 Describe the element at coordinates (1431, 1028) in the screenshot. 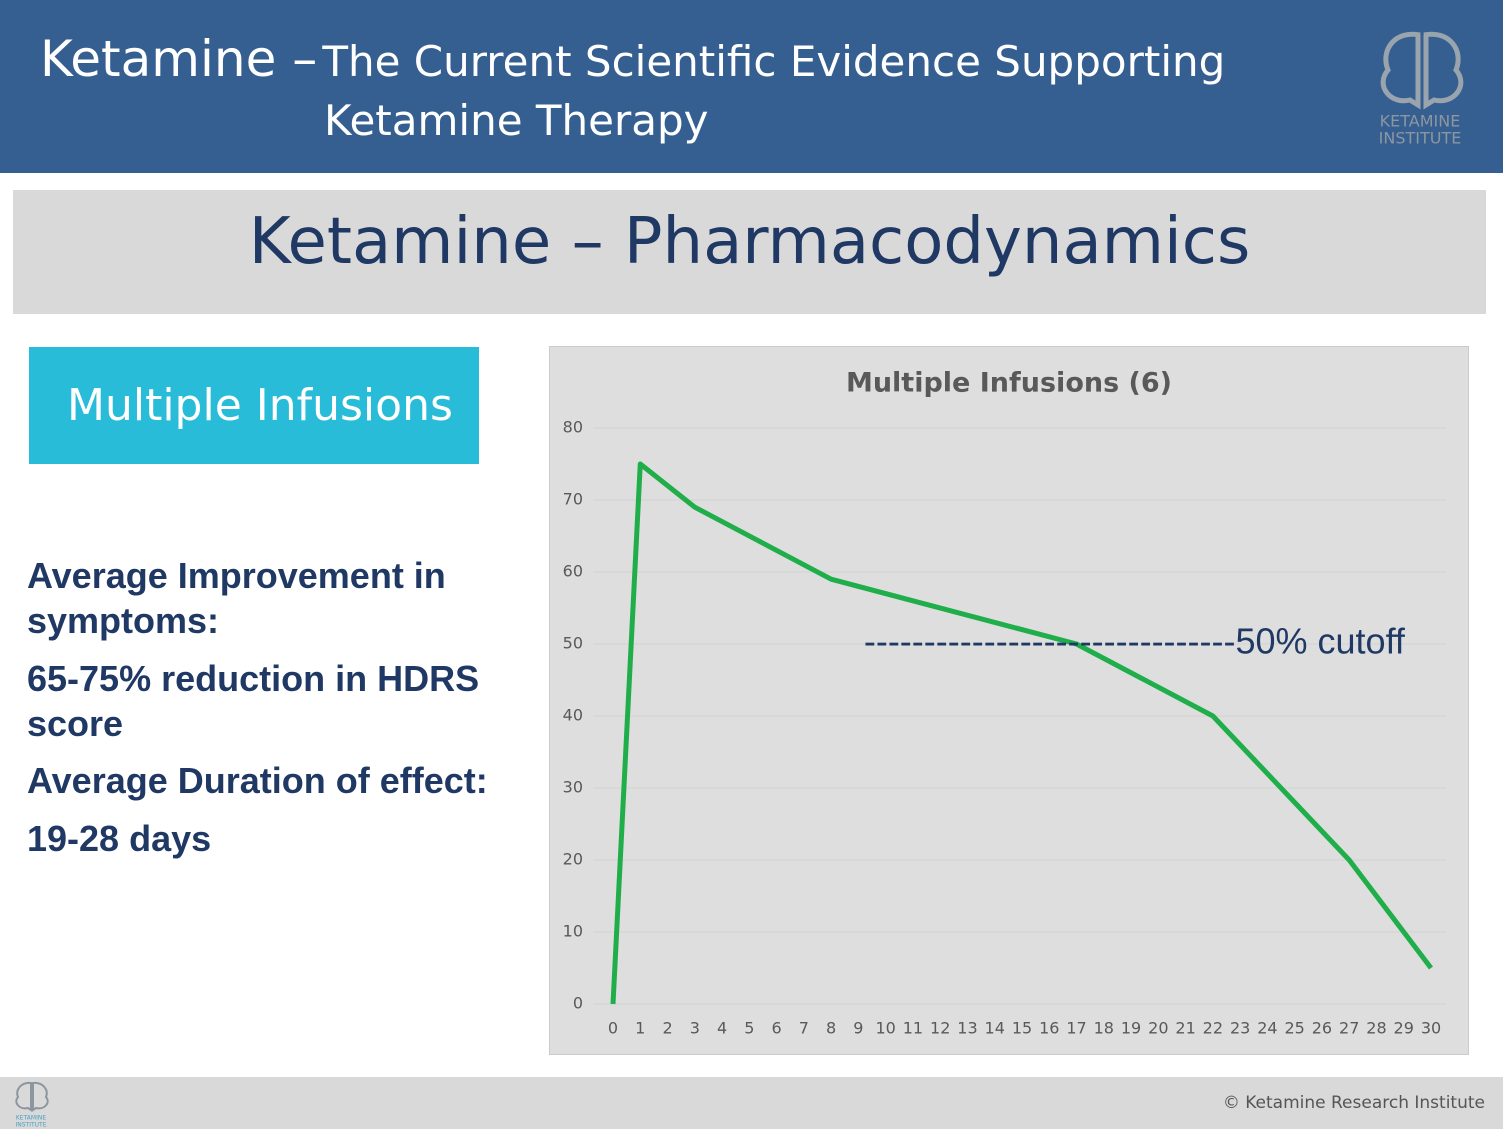

I see `x-tick-label: 30` at that location.